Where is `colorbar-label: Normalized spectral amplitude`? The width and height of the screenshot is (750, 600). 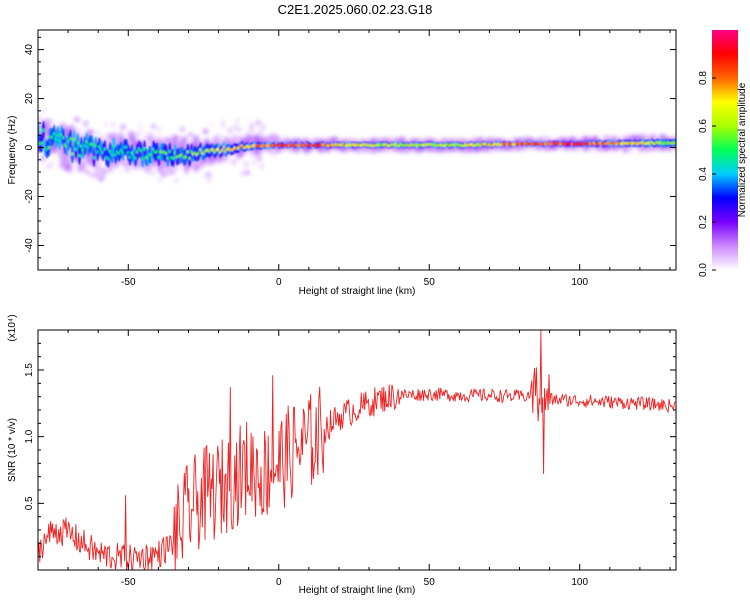
colorbar-label: Normalized spectral amplitude is located at coordinates (742, 149).